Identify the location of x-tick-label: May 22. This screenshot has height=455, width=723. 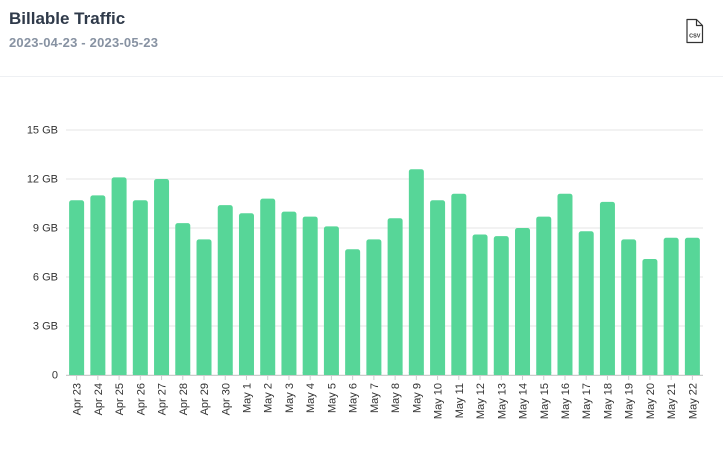
(693, 401).